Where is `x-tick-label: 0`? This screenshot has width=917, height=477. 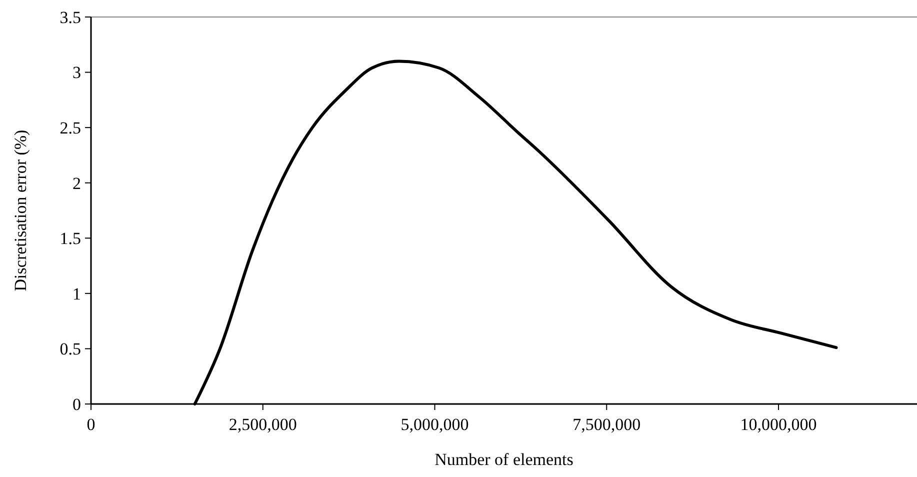
x-tick-label: 0 is located at coordinates (91, 424).